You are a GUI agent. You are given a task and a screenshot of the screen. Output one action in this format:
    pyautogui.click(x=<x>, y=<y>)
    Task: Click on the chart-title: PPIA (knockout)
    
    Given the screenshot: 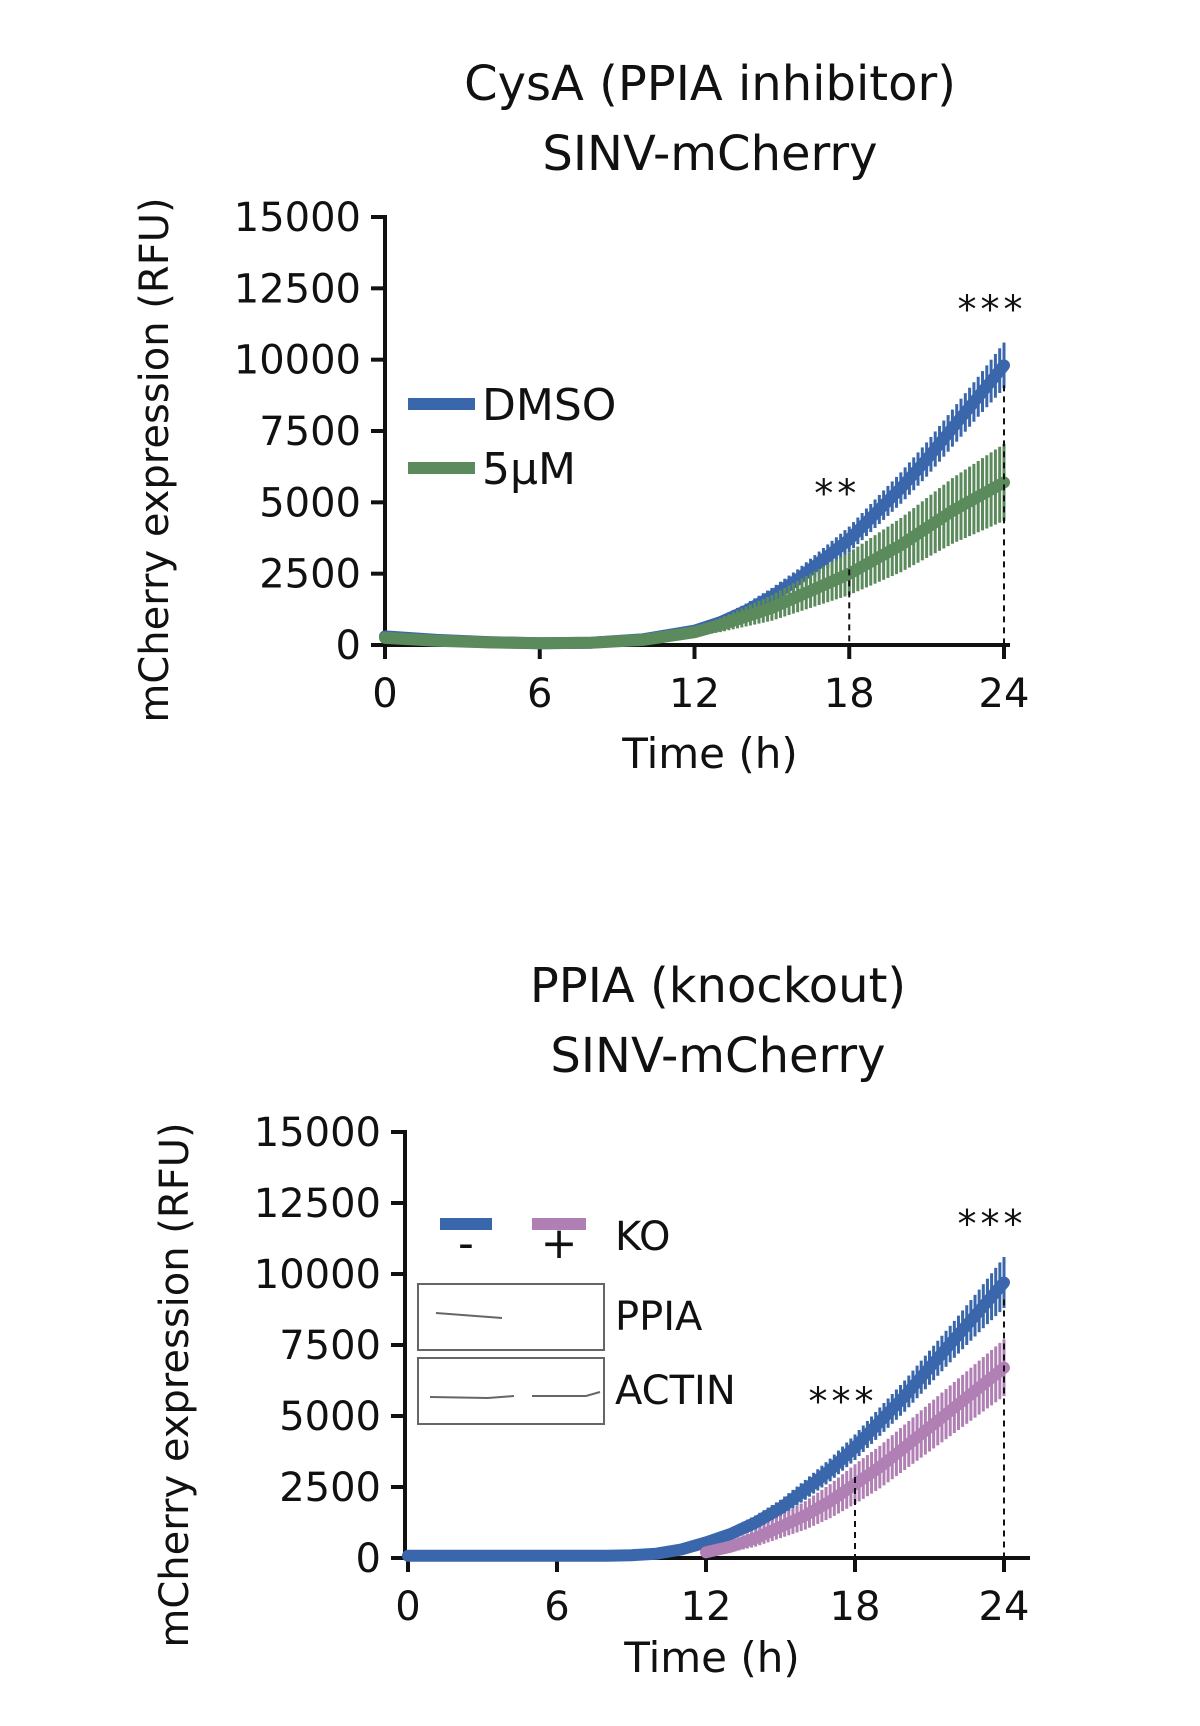 What is the action you would take?
    pyautogui.click(x=718, y=986)
    